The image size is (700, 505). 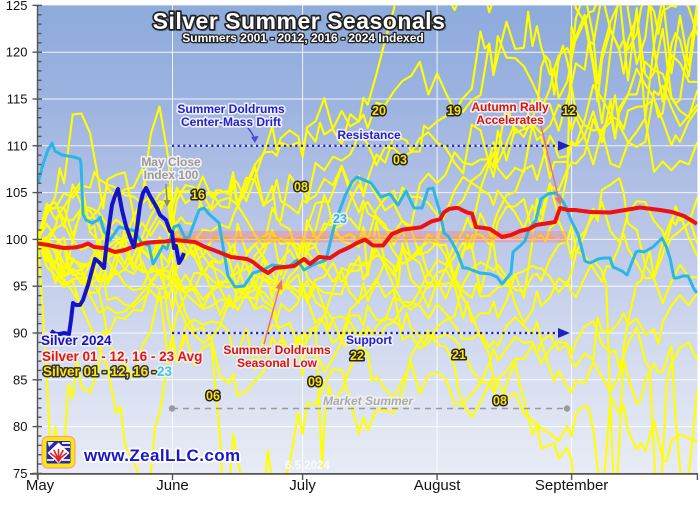 I want to click on svg-text: 125, so click(x=17, y=6).